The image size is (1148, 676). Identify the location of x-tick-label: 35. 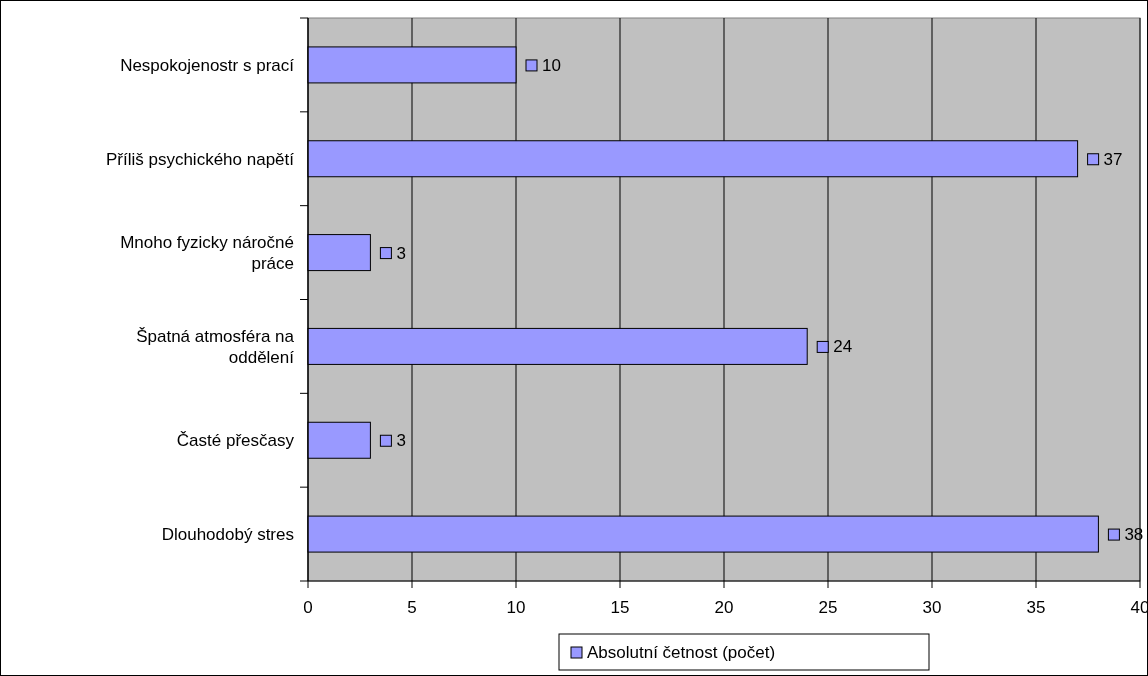
(1036, 607).